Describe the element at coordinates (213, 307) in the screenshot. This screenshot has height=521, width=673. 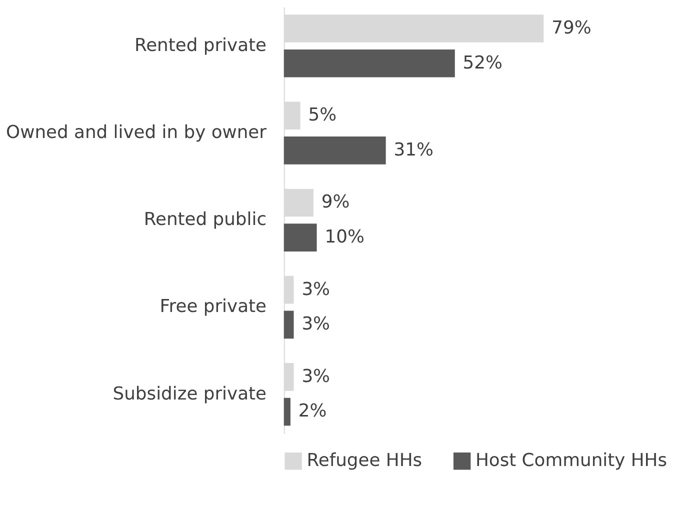
I see `y-tick-label: Free private` at that location.